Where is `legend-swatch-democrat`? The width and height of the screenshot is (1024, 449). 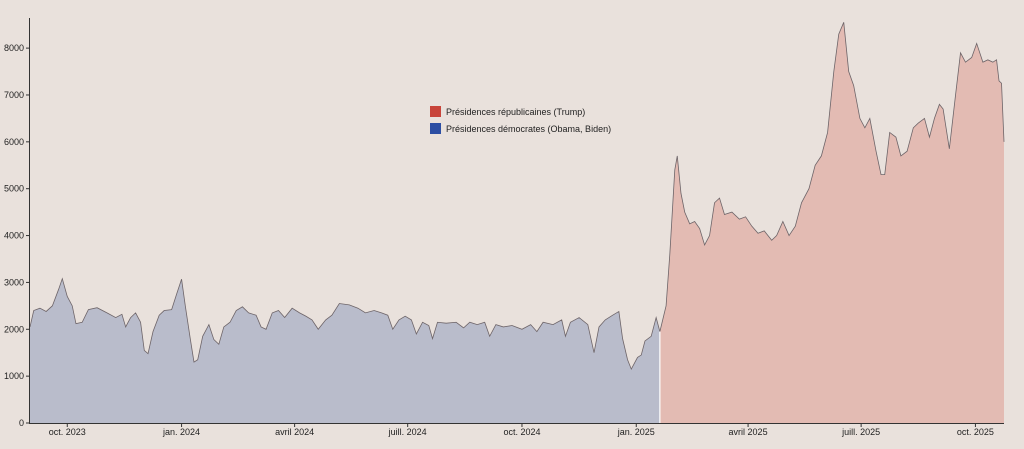
legend-swatch-democrat is located at coordinates (435, 128).